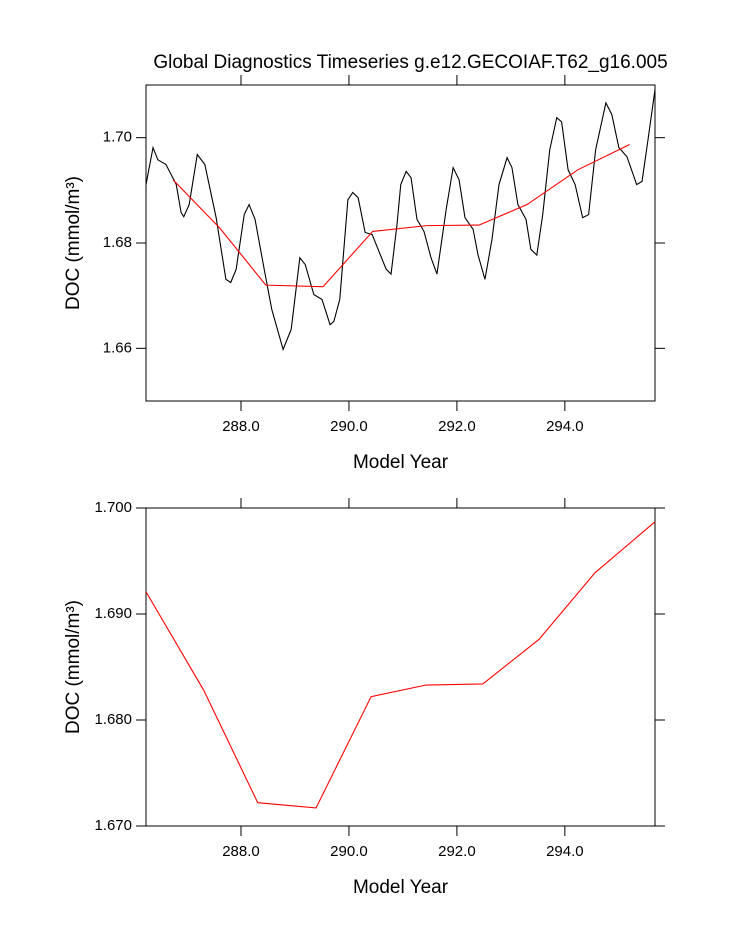 The width and height of the screenshot is (733, 945). What do you see at coordinates (401, 216) in the screenshot?
I see `data-line` at bounding box center [401, 216].